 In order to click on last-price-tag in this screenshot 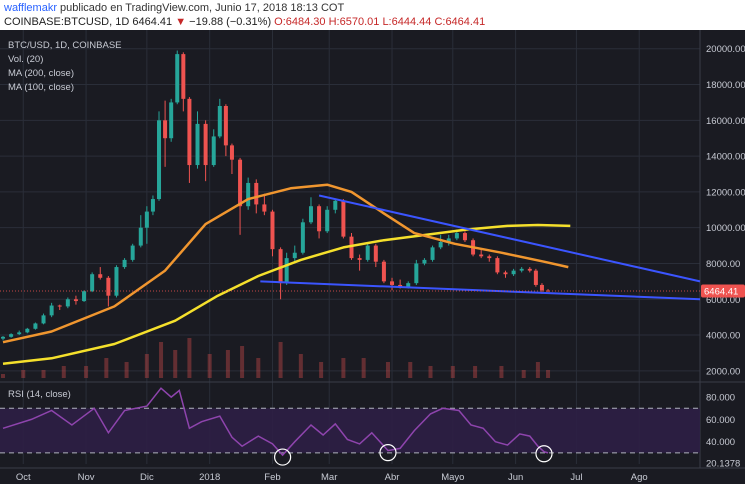, I will do `click(723, 291)`.